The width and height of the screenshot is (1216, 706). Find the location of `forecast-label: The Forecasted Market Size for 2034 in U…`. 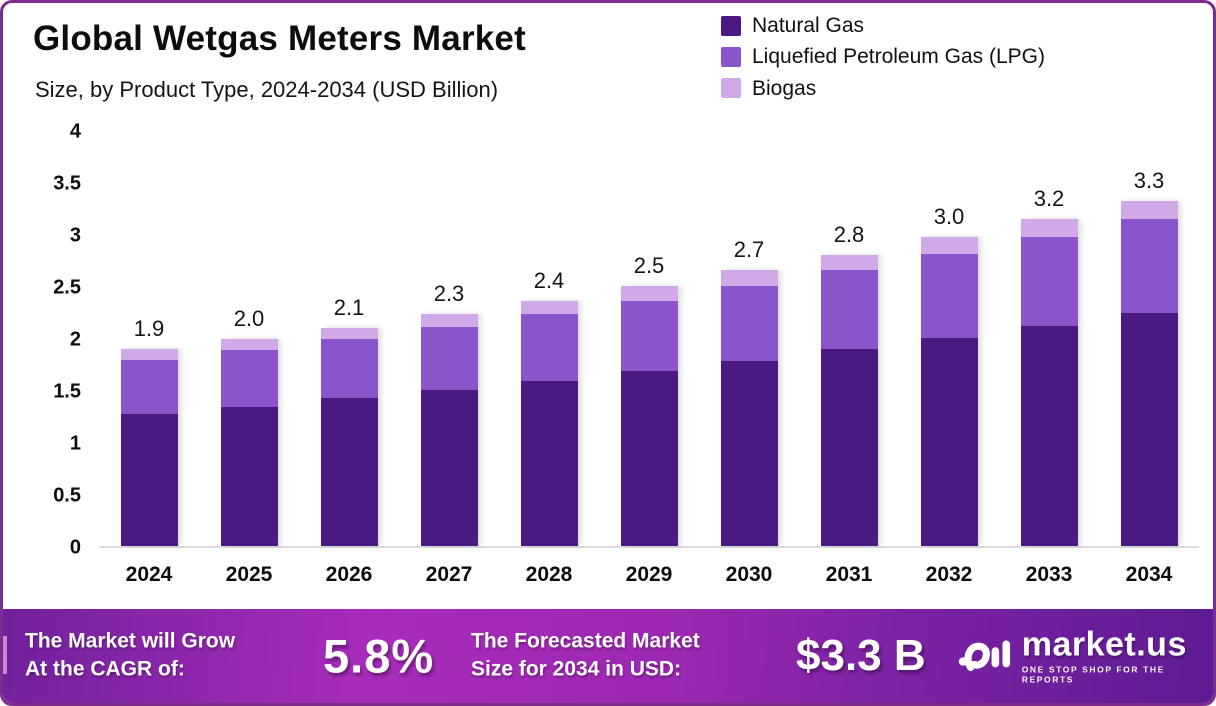

forecast-label: The Forecasted Market Size for 2034 in U… is located at coordinates (585, 656).